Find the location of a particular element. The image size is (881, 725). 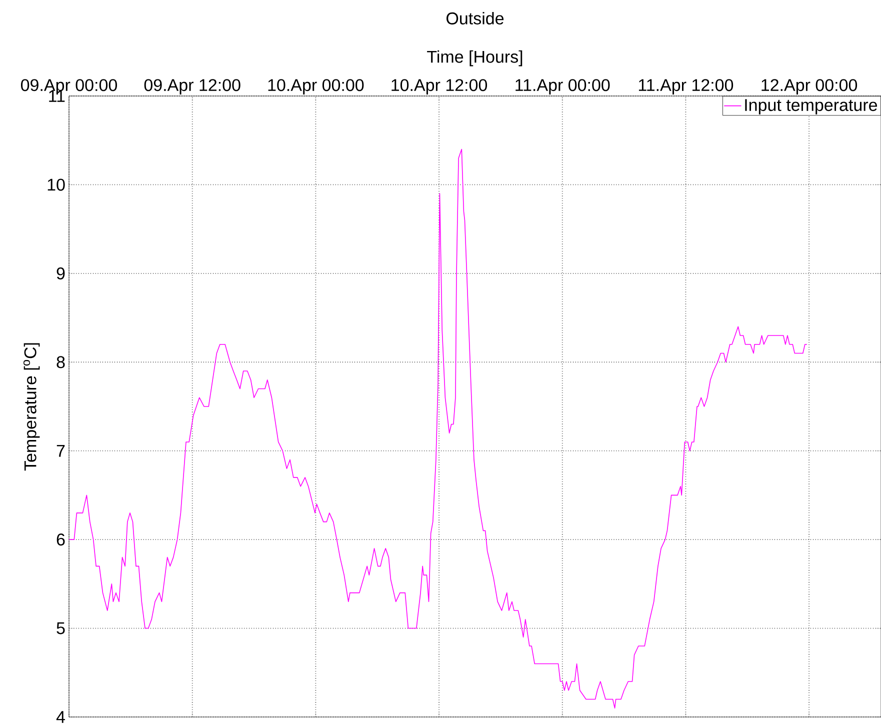

x-tick-label: 09.Apr 12:00 is located at coordinates (192, 86).